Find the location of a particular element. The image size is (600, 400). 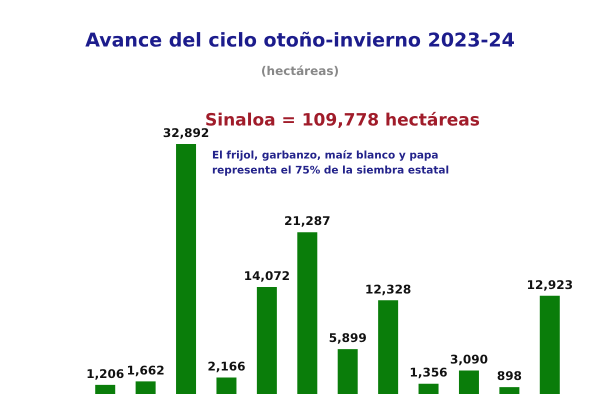

data-label: 3,090 is located at coordinates (469, 359).